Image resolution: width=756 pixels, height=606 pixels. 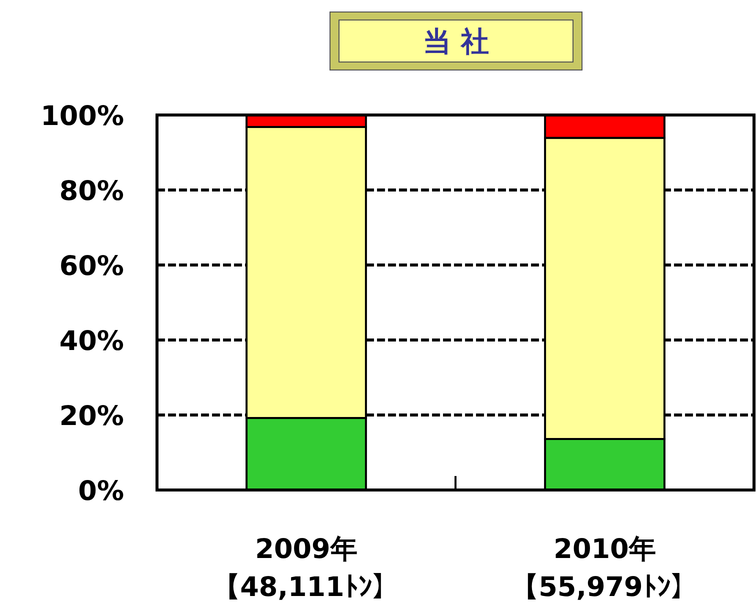 What do you see at coordinates (306, 568) in the screenshot?
I see `x-tick-label: 2009年【48,111ﾄﾝ】` at bounding box center [306, 568].